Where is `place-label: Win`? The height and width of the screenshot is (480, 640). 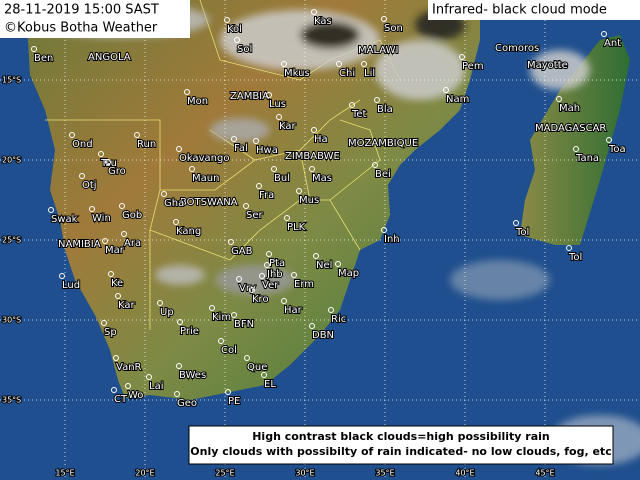
place-label: Win is located at coordinates (101, 218).